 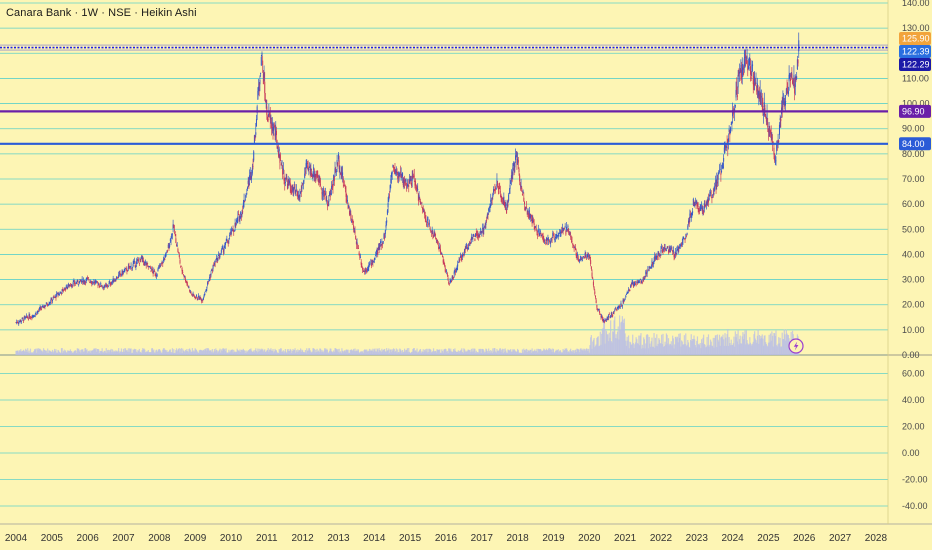 What do you see at coordinates (913, 330) in the screenshot?
I see `price-tick-label: 10.00` at bounding box center [913, 330].